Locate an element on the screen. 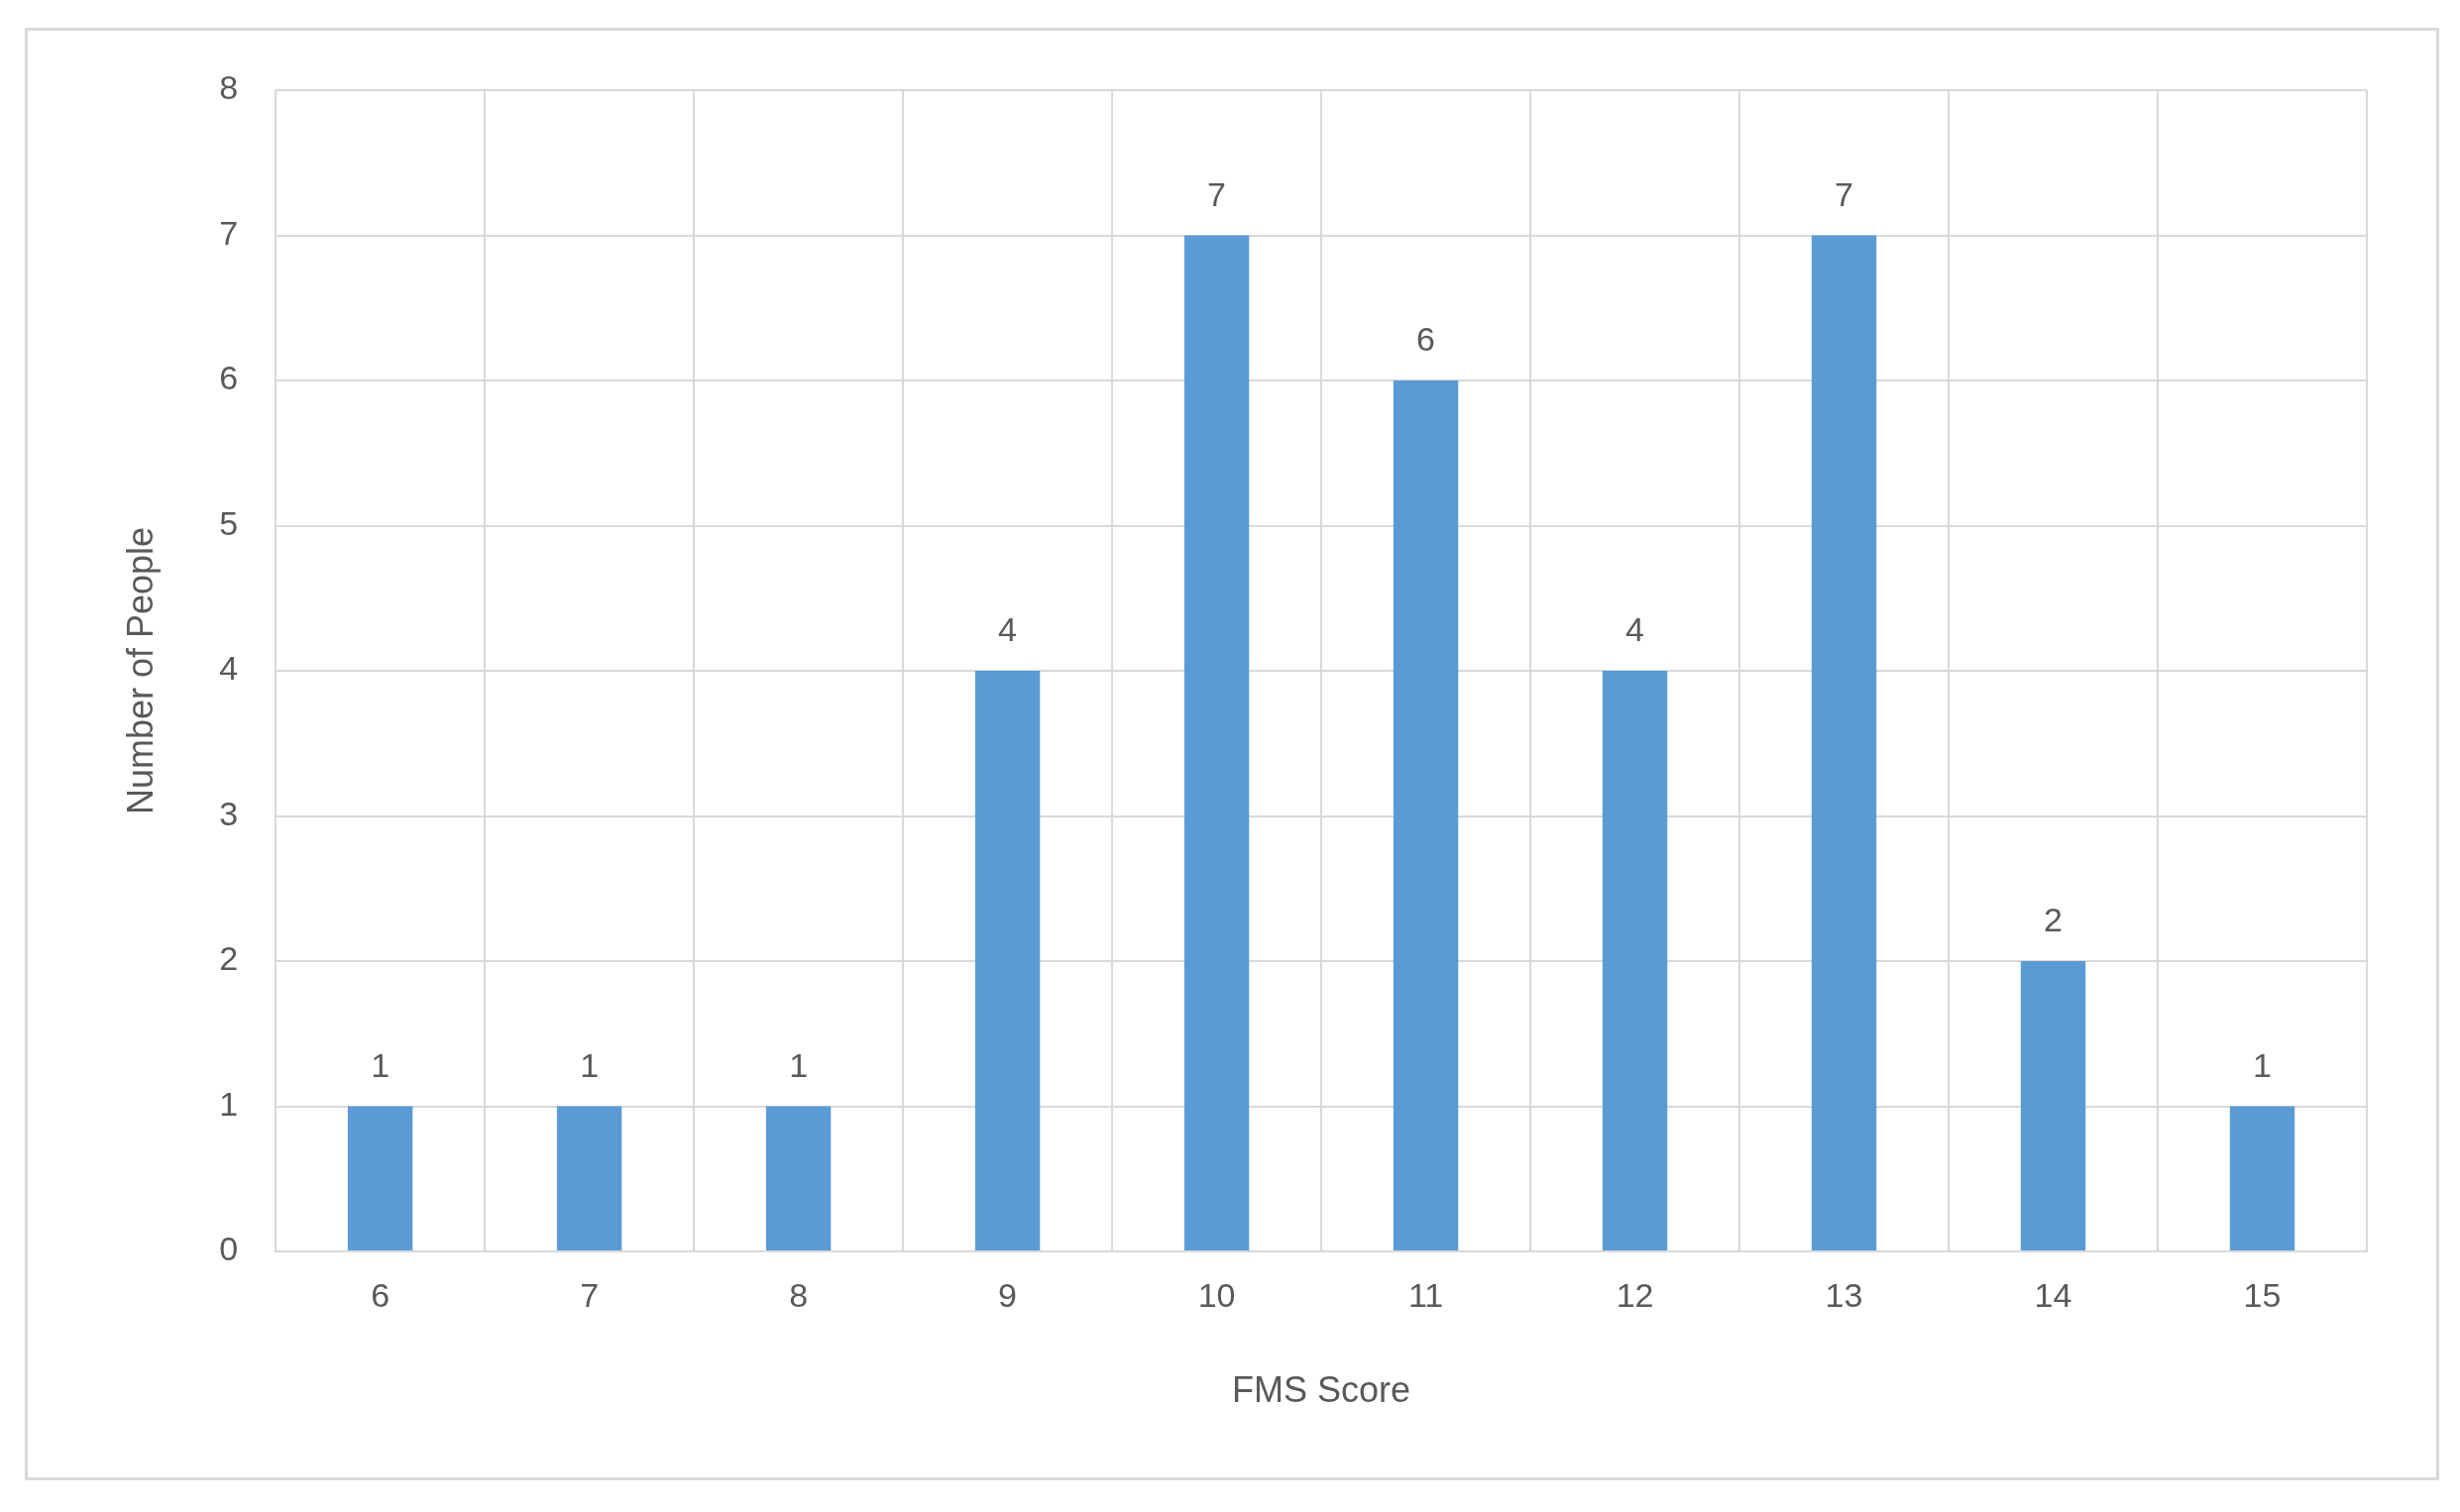  x-tick-label: 7 is located at coordinates (590, 1294).